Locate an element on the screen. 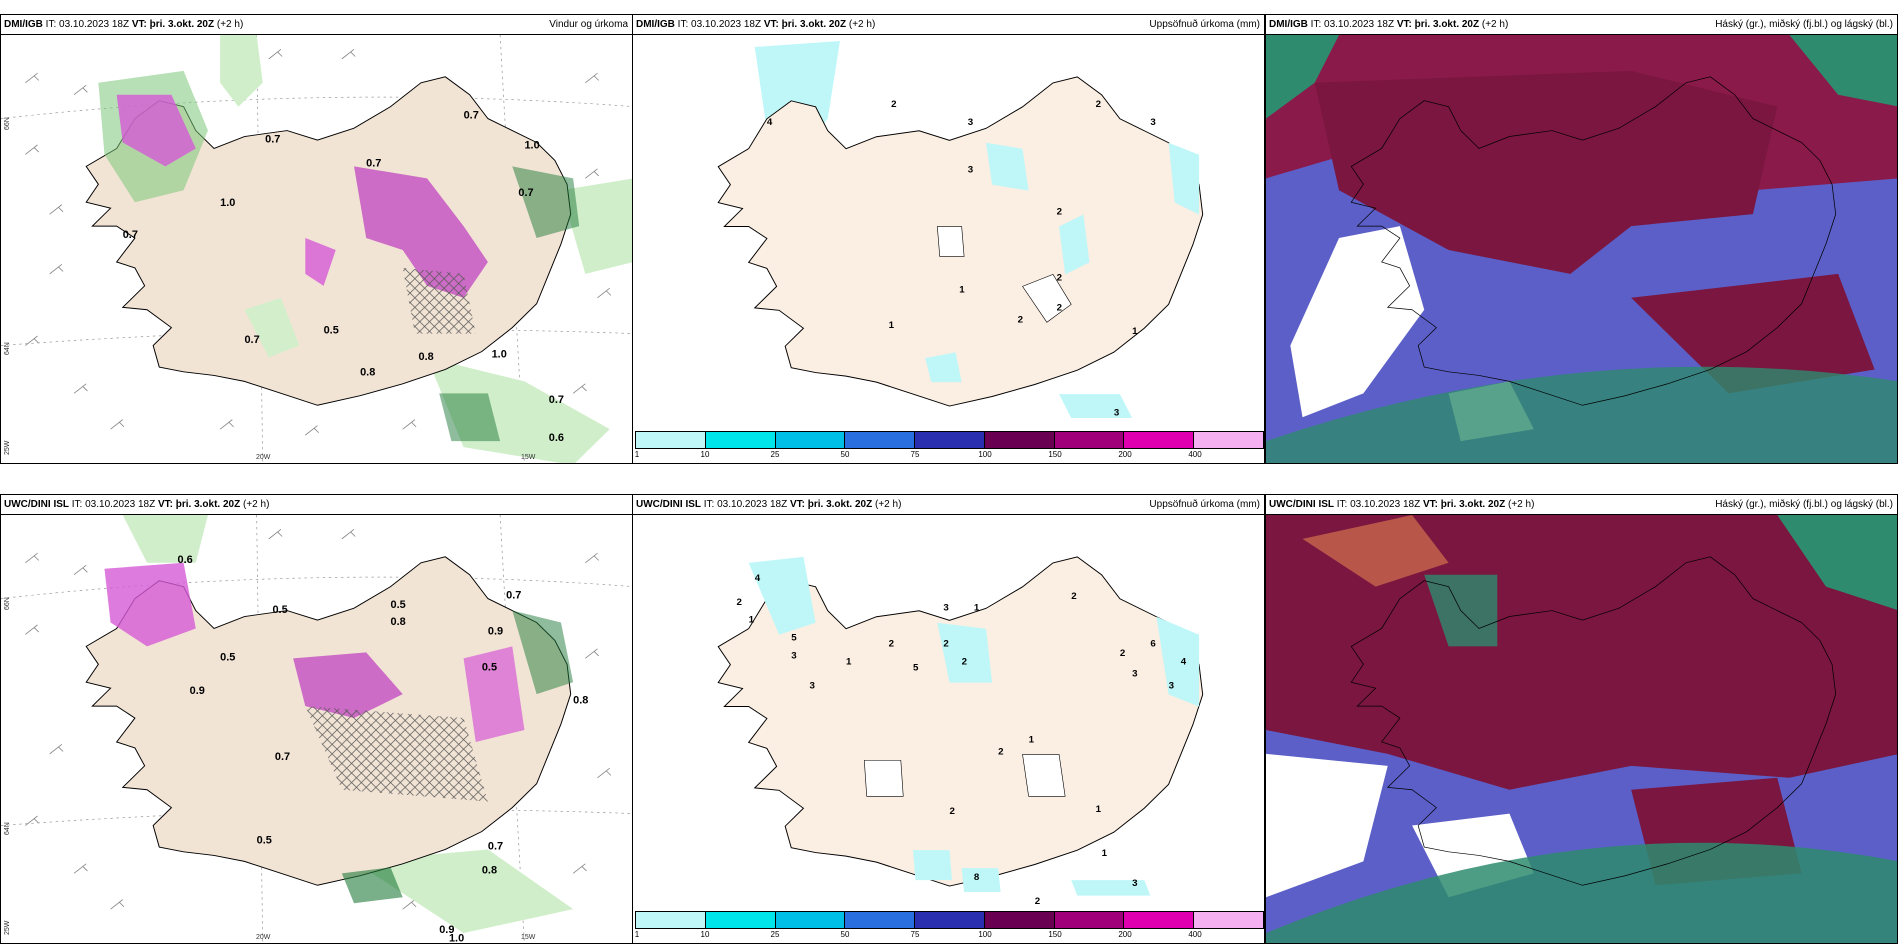  colorbar-tick: 50 is located at coordinates (845, 934).